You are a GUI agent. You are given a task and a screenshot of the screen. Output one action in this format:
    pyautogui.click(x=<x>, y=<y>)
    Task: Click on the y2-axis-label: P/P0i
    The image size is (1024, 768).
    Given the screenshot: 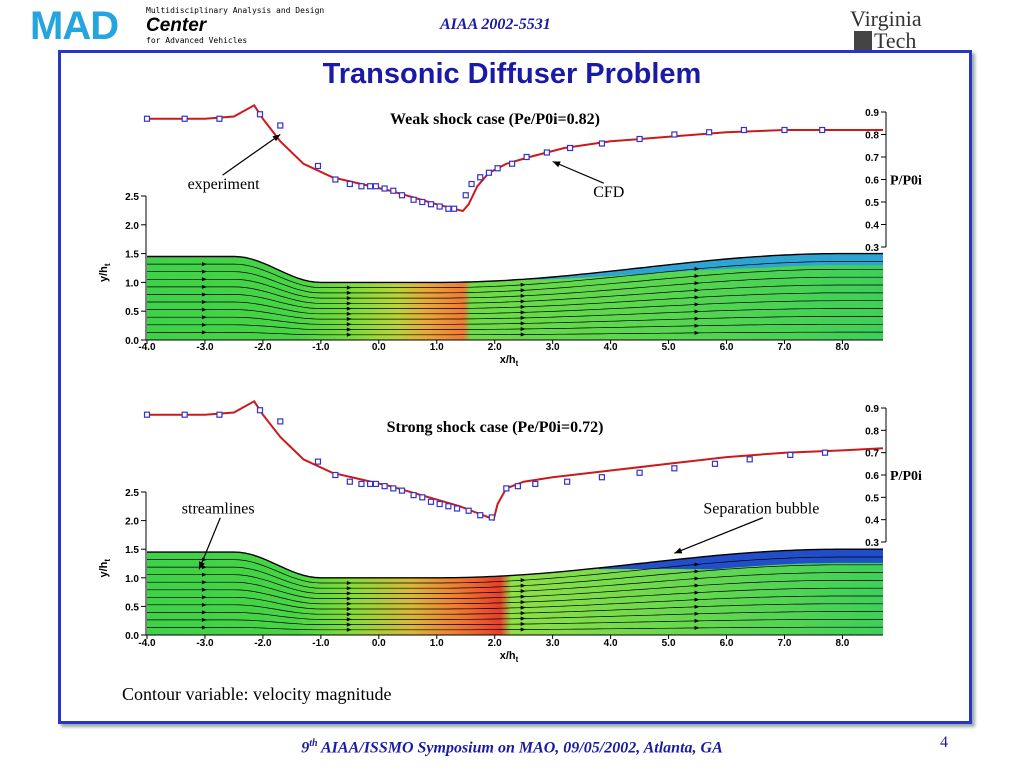 What is the action you would take?
    pyautogui.click(x=906, y=476)
    